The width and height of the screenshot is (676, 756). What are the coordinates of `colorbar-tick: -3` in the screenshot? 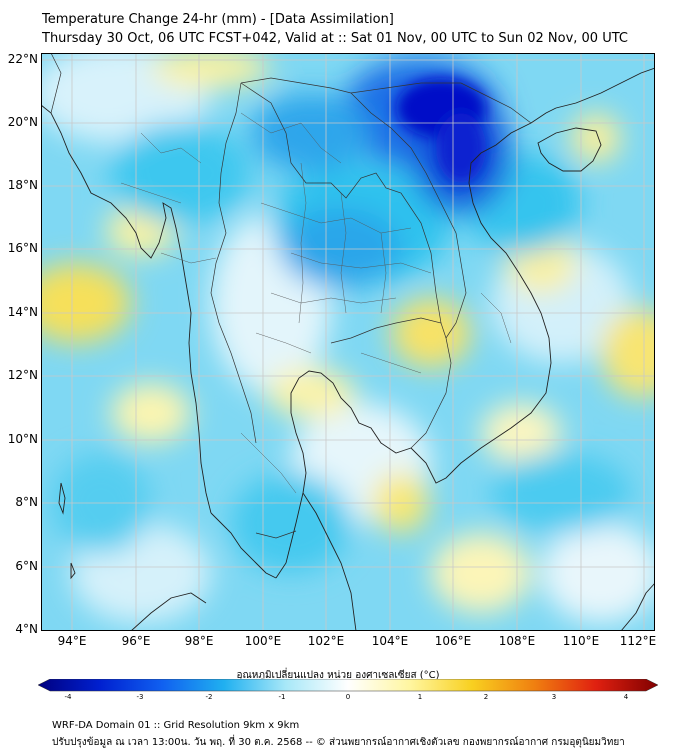 It's located at (140, 697).